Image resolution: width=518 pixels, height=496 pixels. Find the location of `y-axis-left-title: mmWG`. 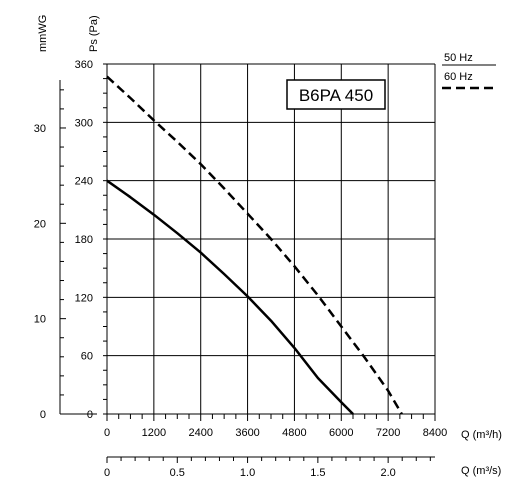

y-axis-left-title: mmWG is located at coordinates (43, 33).